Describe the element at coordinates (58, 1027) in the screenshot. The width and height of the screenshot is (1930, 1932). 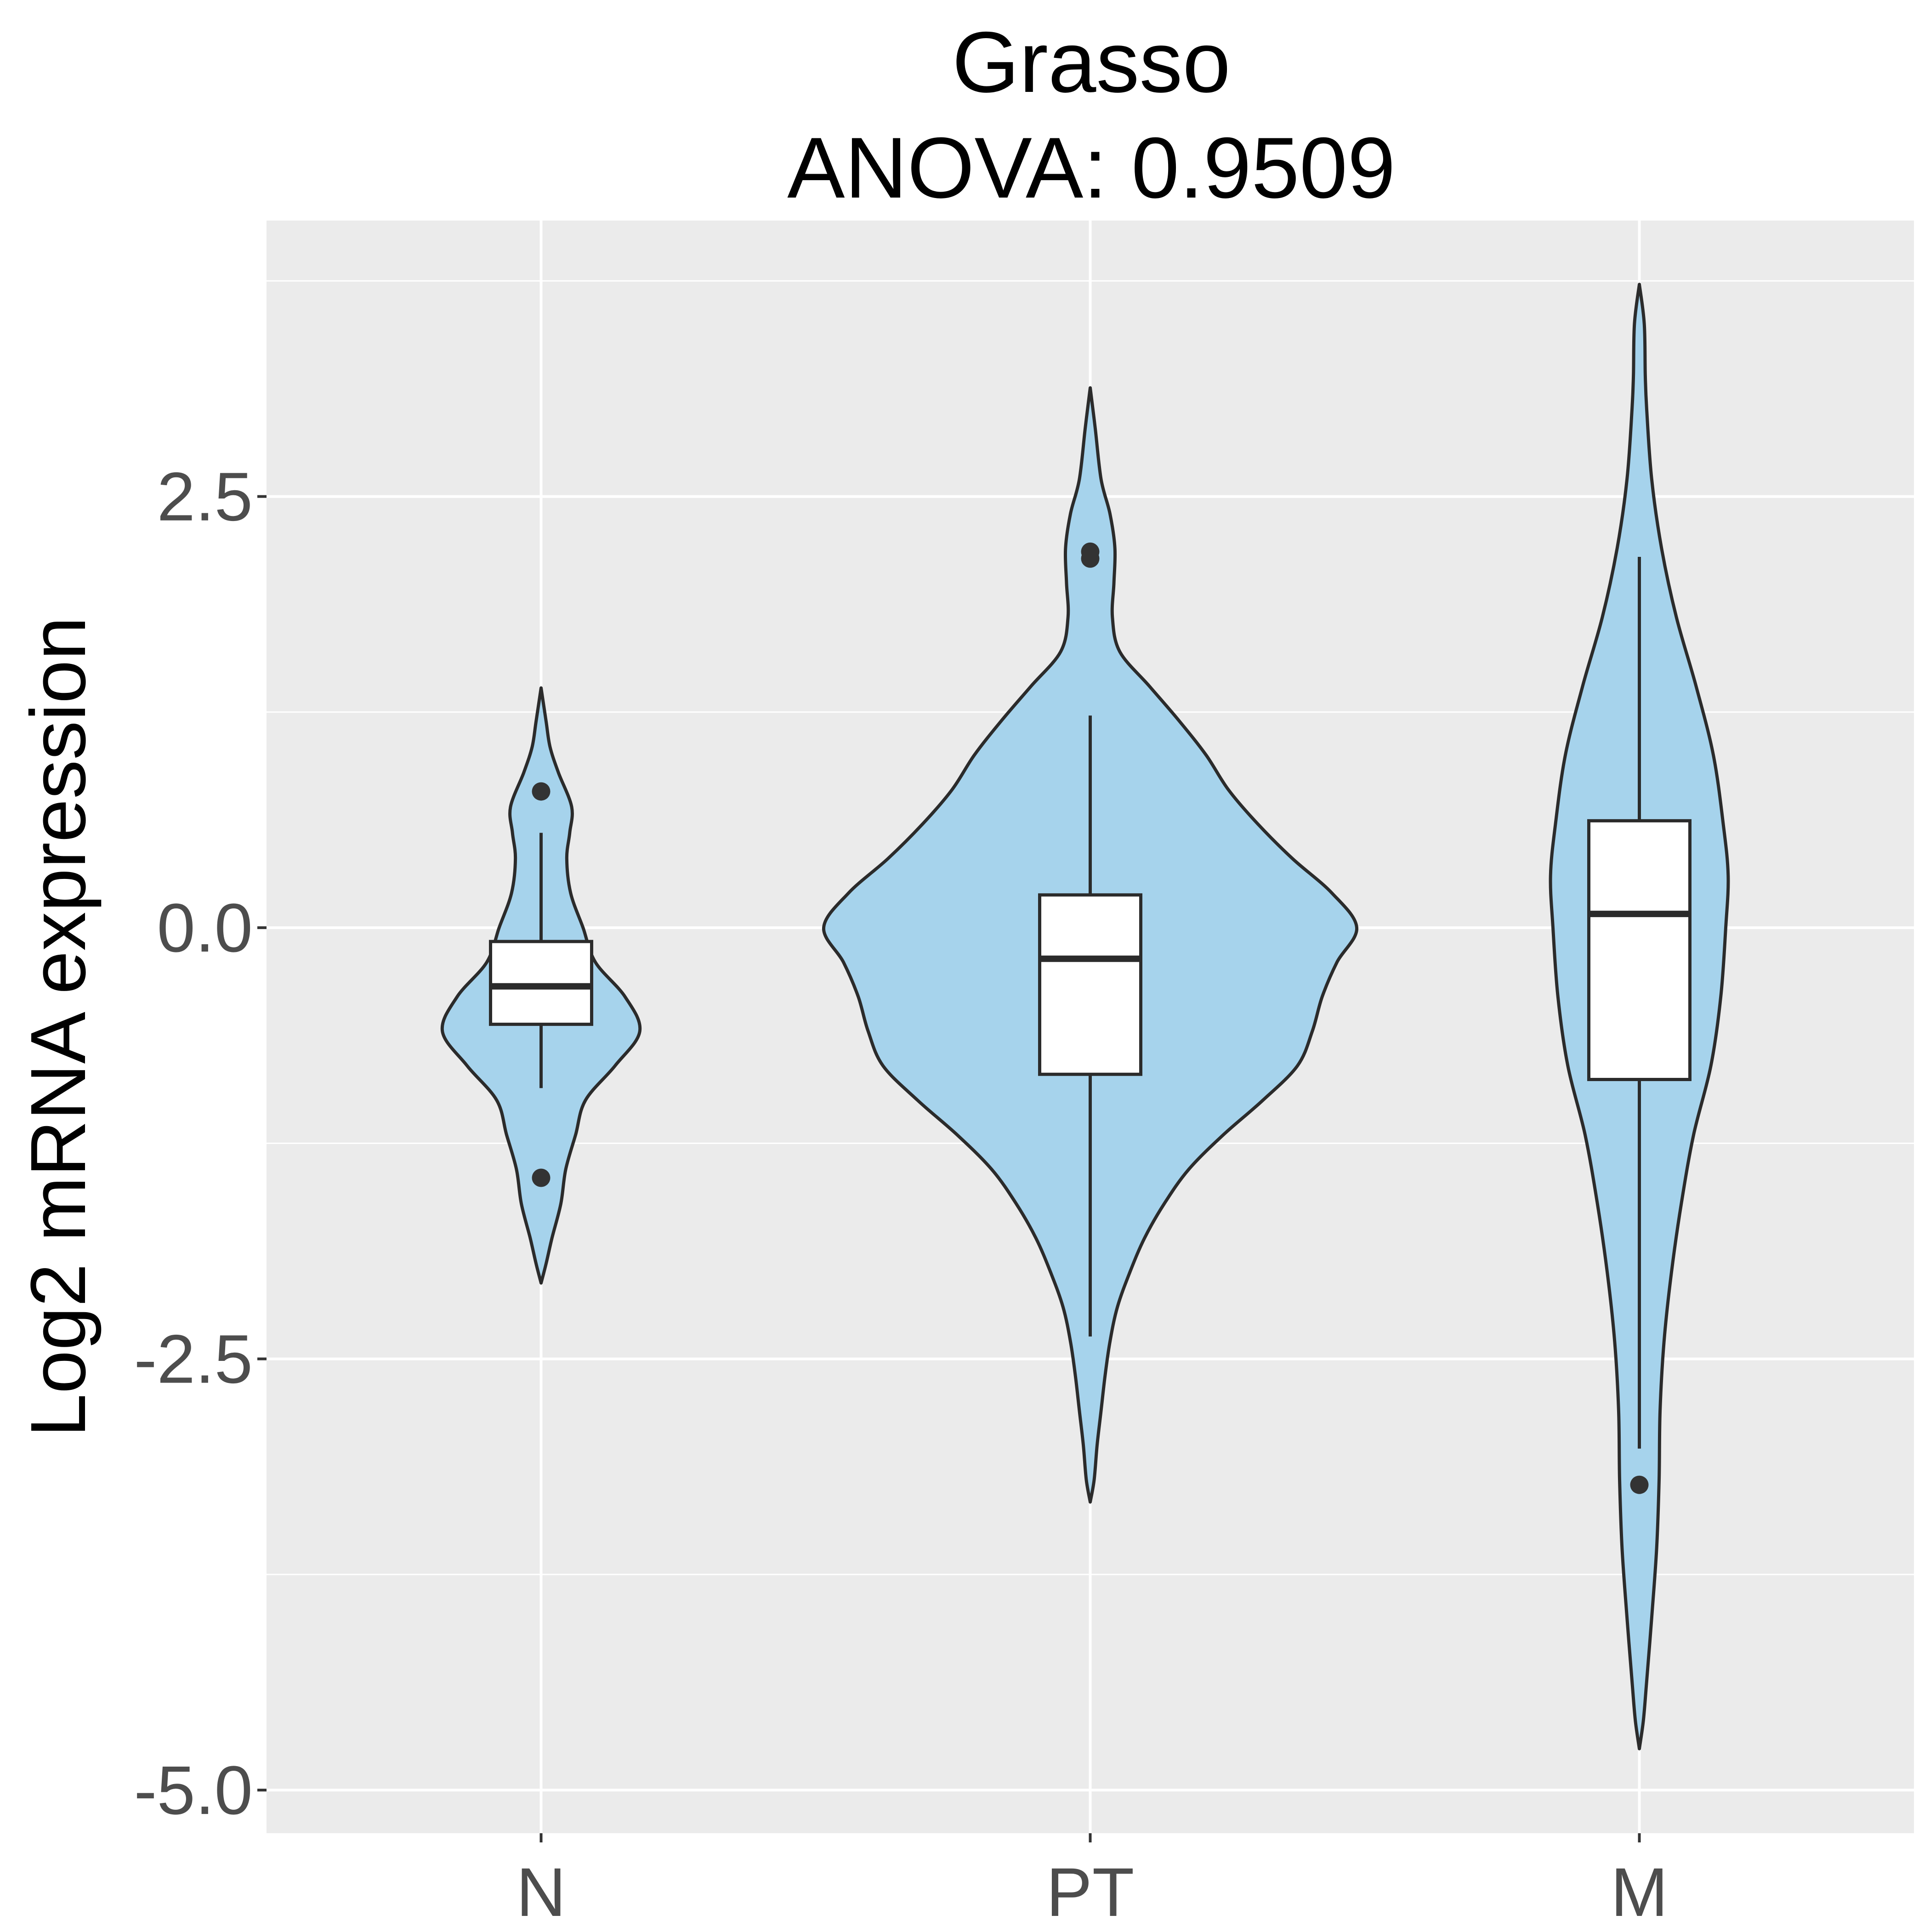
I see `y-axis-title: Log2 mRNA expression` at that location.